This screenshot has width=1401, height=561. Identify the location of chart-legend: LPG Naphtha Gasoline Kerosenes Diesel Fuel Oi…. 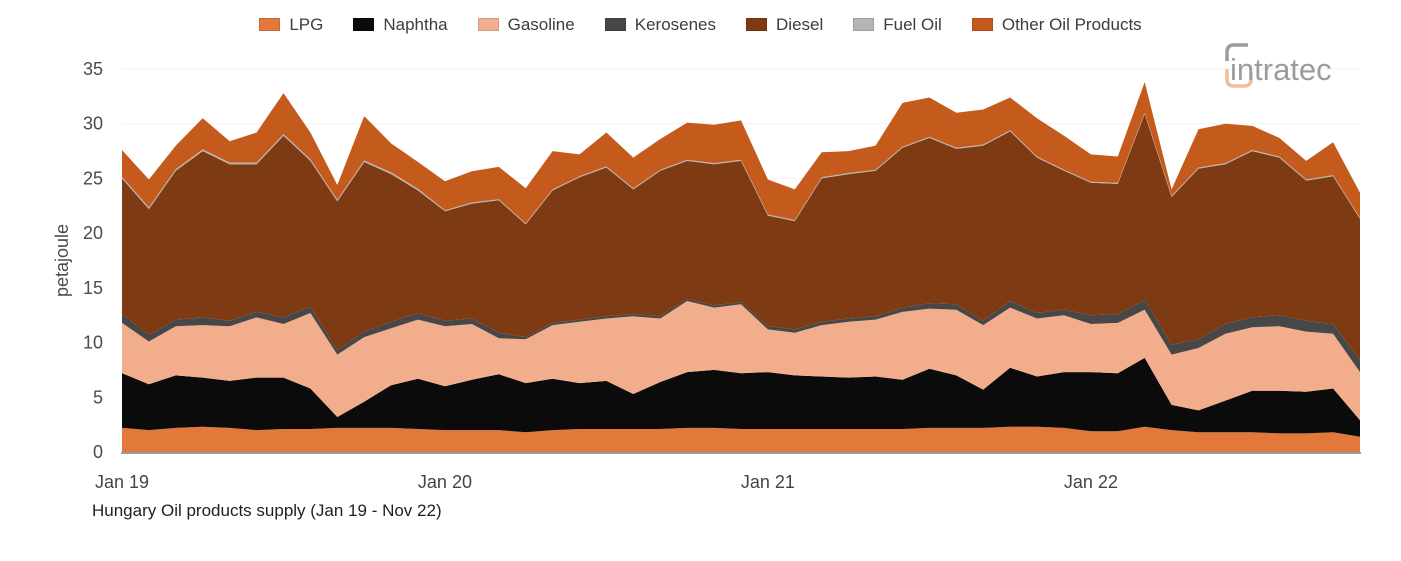
(700, 24).